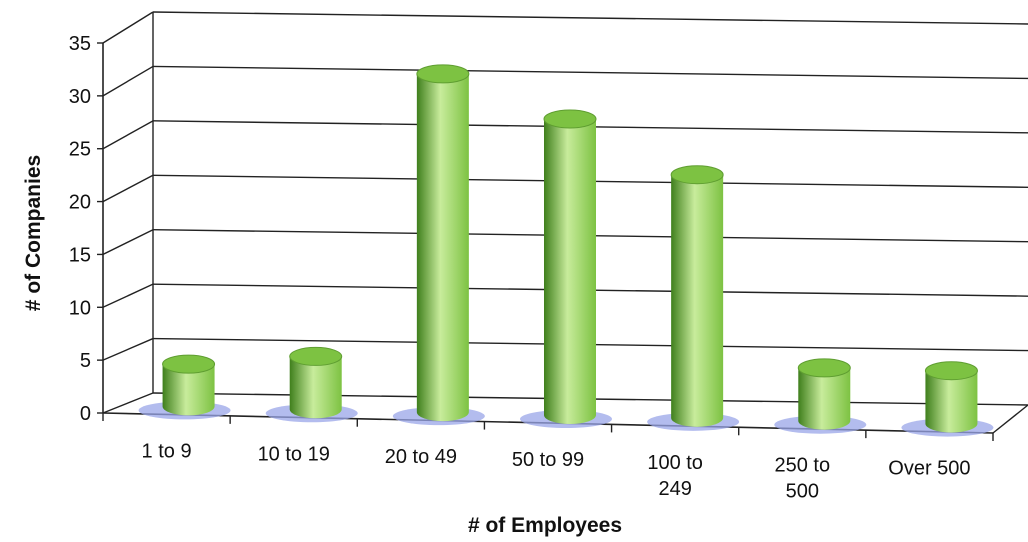 This screenshot has height=542, width=1028. I want to click on x-tick-label-line: 100 to, so click(675, 463).